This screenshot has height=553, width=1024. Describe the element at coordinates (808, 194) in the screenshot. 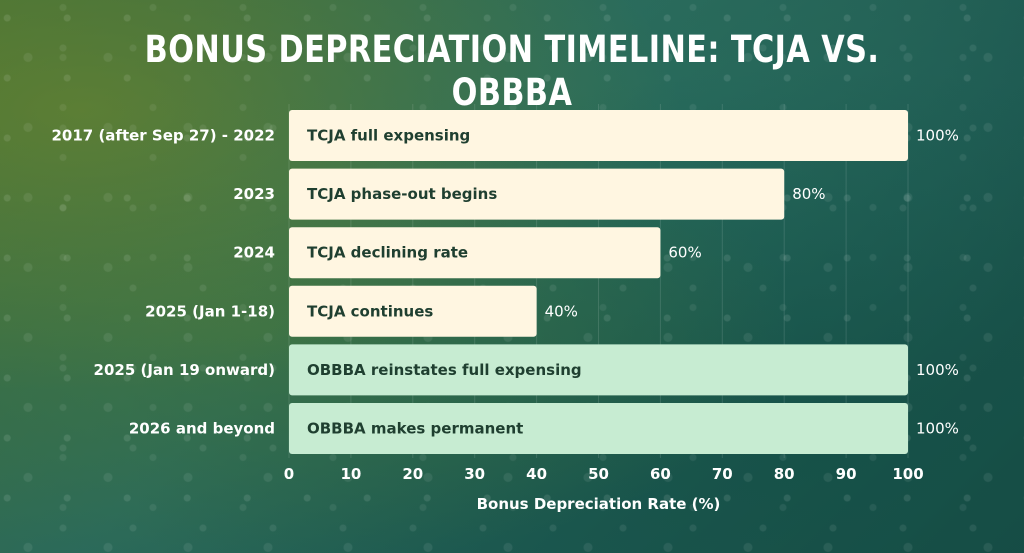

I see `value-label: 80%` at that location.